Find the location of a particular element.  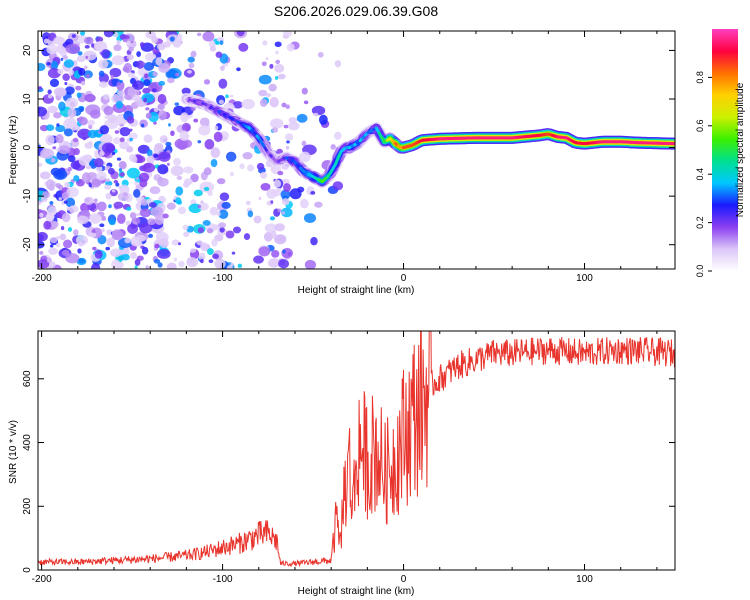

snr-x-tick-label: -100 is located at coordinates (223, 579).